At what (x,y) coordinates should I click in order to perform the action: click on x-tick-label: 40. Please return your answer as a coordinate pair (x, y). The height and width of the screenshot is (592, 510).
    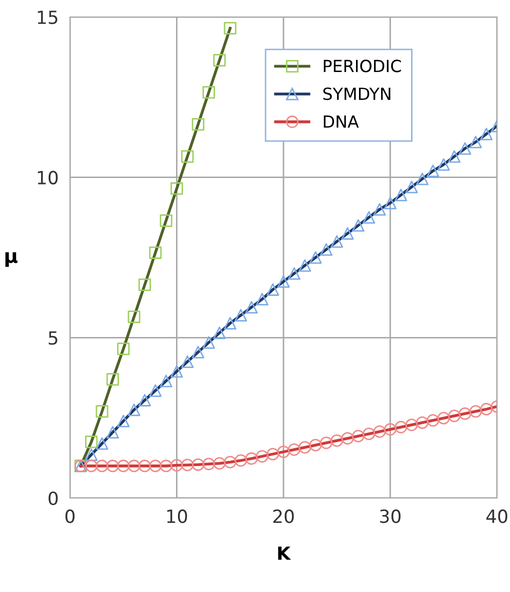
    Looking at the image, I should click on (497, 516).